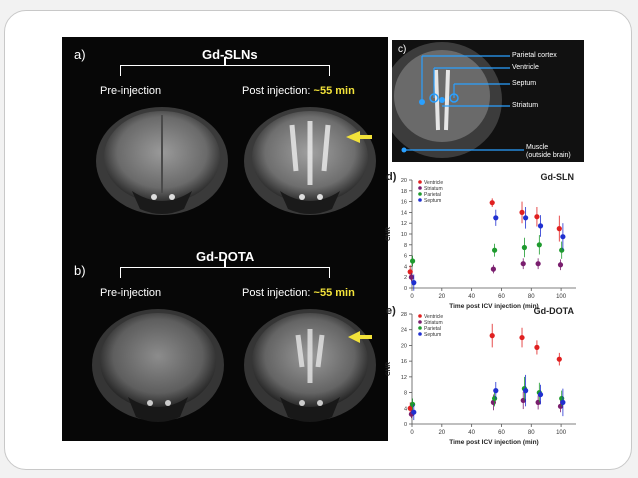 The width and height of the screenshot is (638, 478). I want to click on panel-b-label: b), so click(80, 270).